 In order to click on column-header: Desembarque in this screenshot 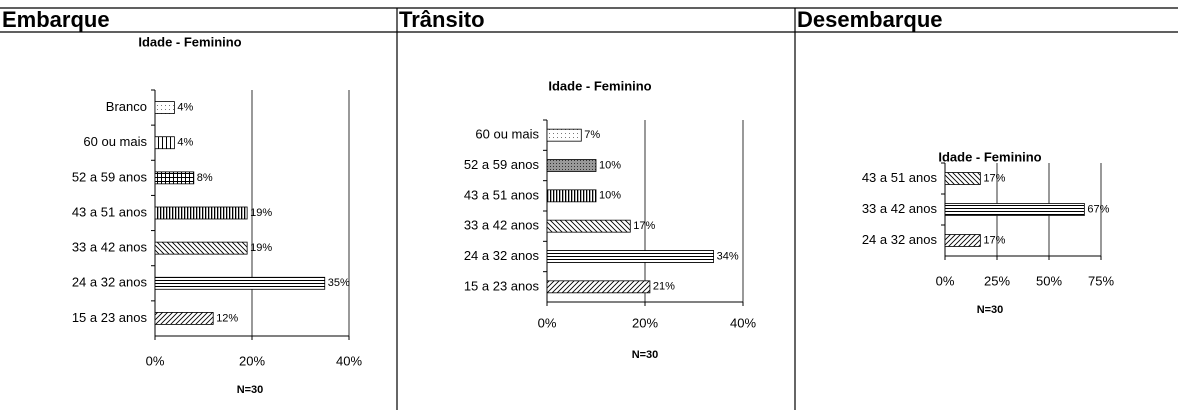, I will do `click(870, 19)`.